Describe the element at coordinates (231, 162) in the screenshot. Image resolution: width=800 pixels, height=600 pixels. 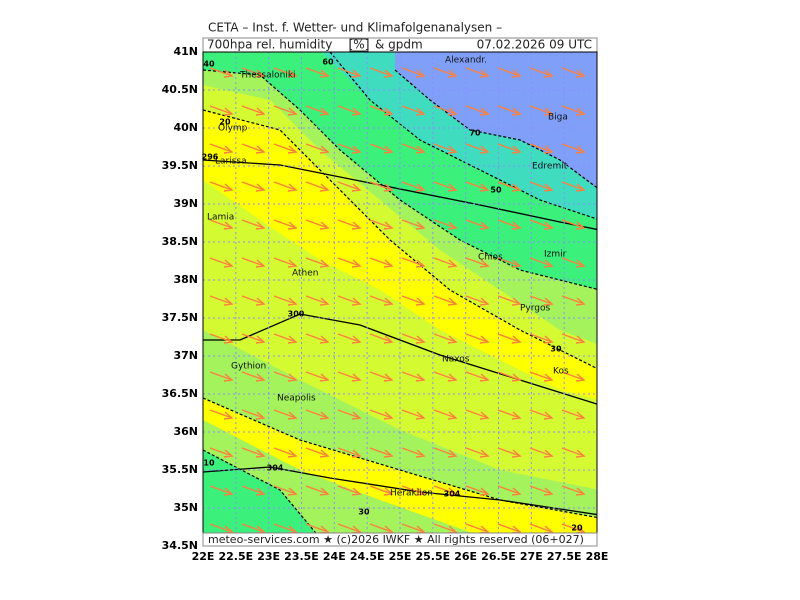
I see `place-label: Larissa` at that location.